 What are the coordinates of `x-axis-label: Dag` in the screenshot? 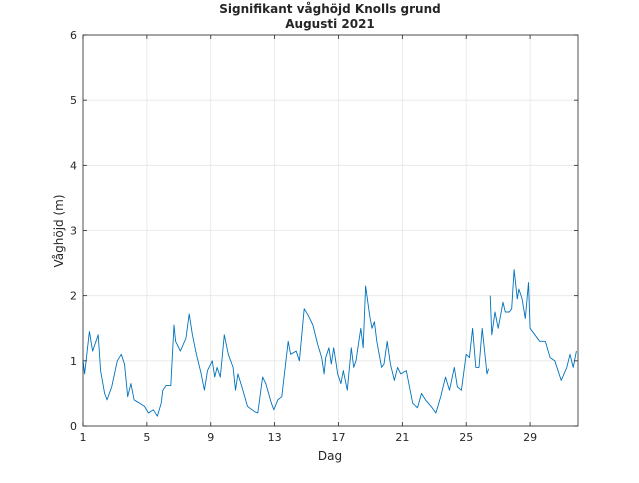 It's located at (330, 456).